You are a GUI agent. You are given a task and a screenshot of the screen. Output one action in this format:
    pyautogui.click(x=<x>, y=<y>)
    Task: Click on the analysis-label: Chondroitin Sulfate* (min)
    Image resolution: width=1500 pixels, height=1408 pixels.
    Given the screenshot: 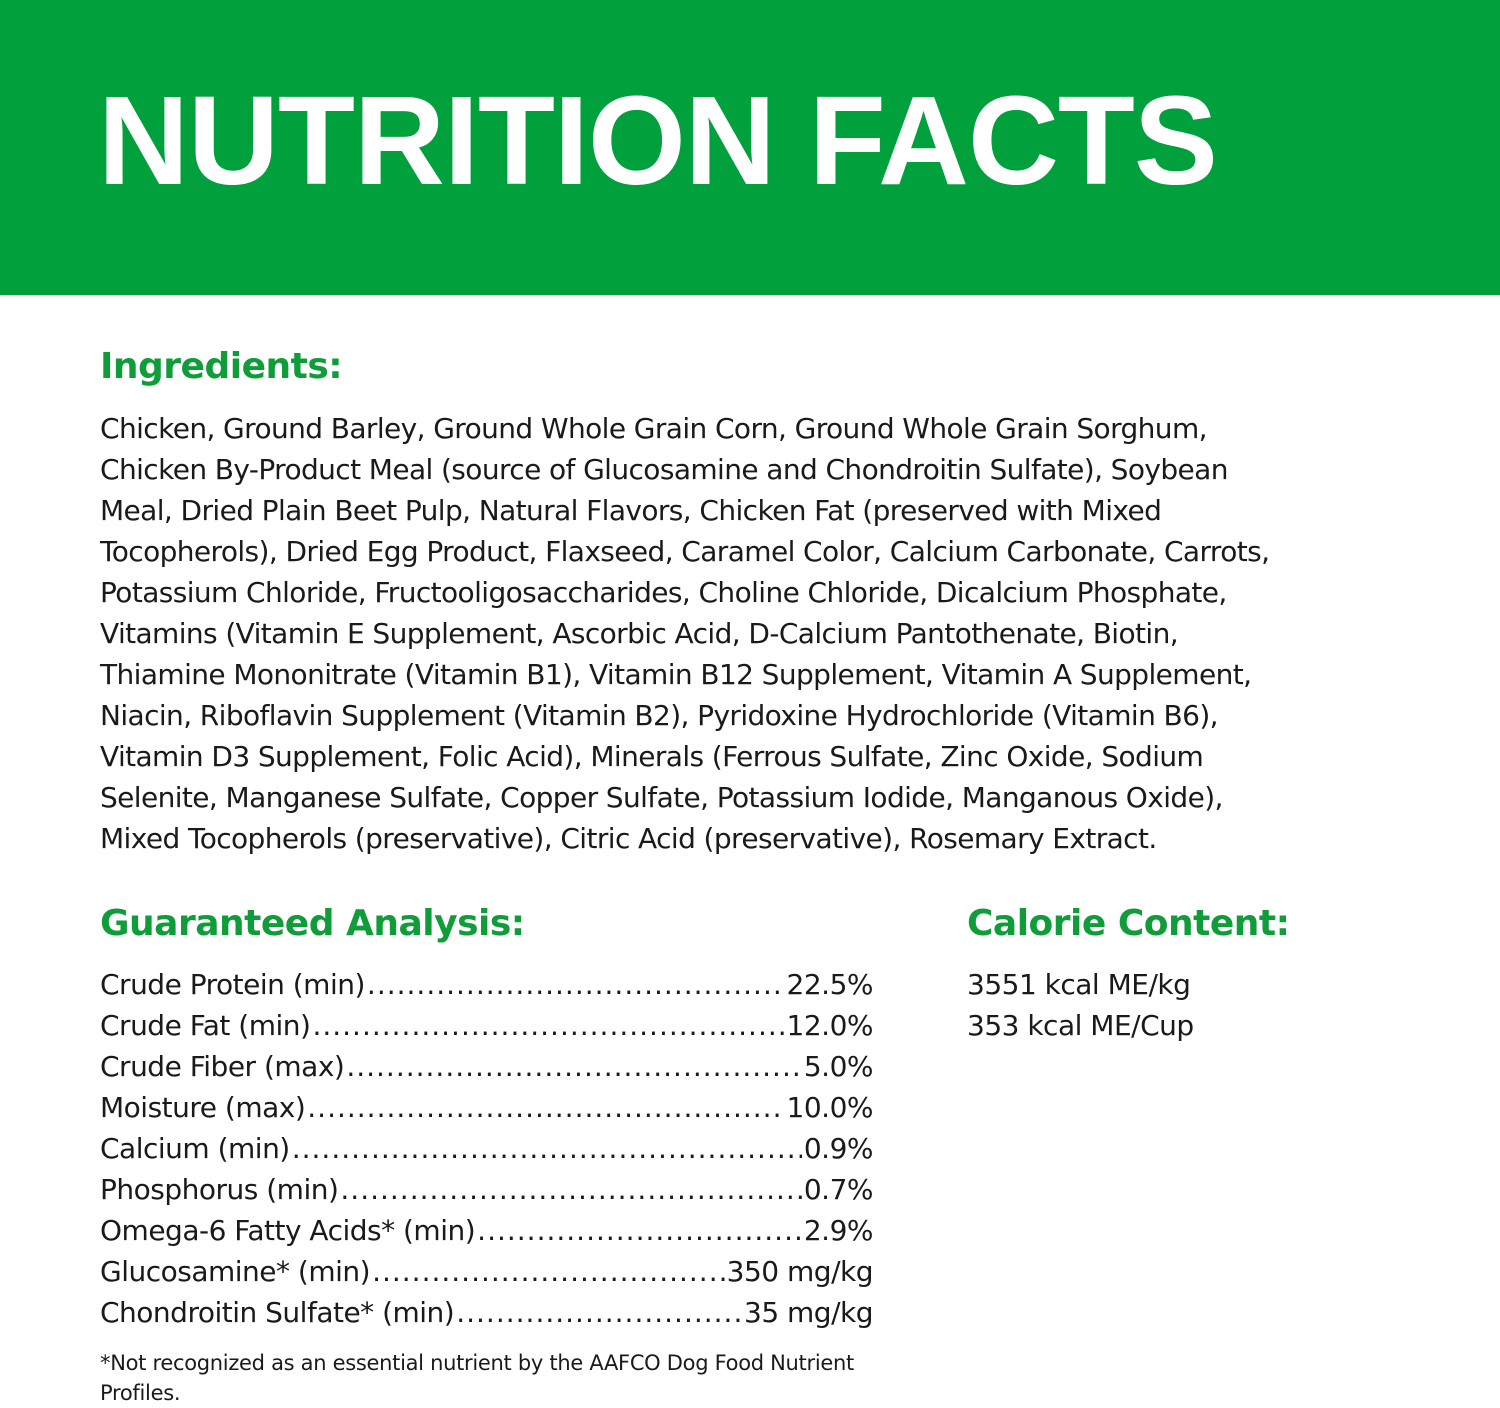 What is the action you would take?
    pyautogui.click(x=277, y=1312)
    